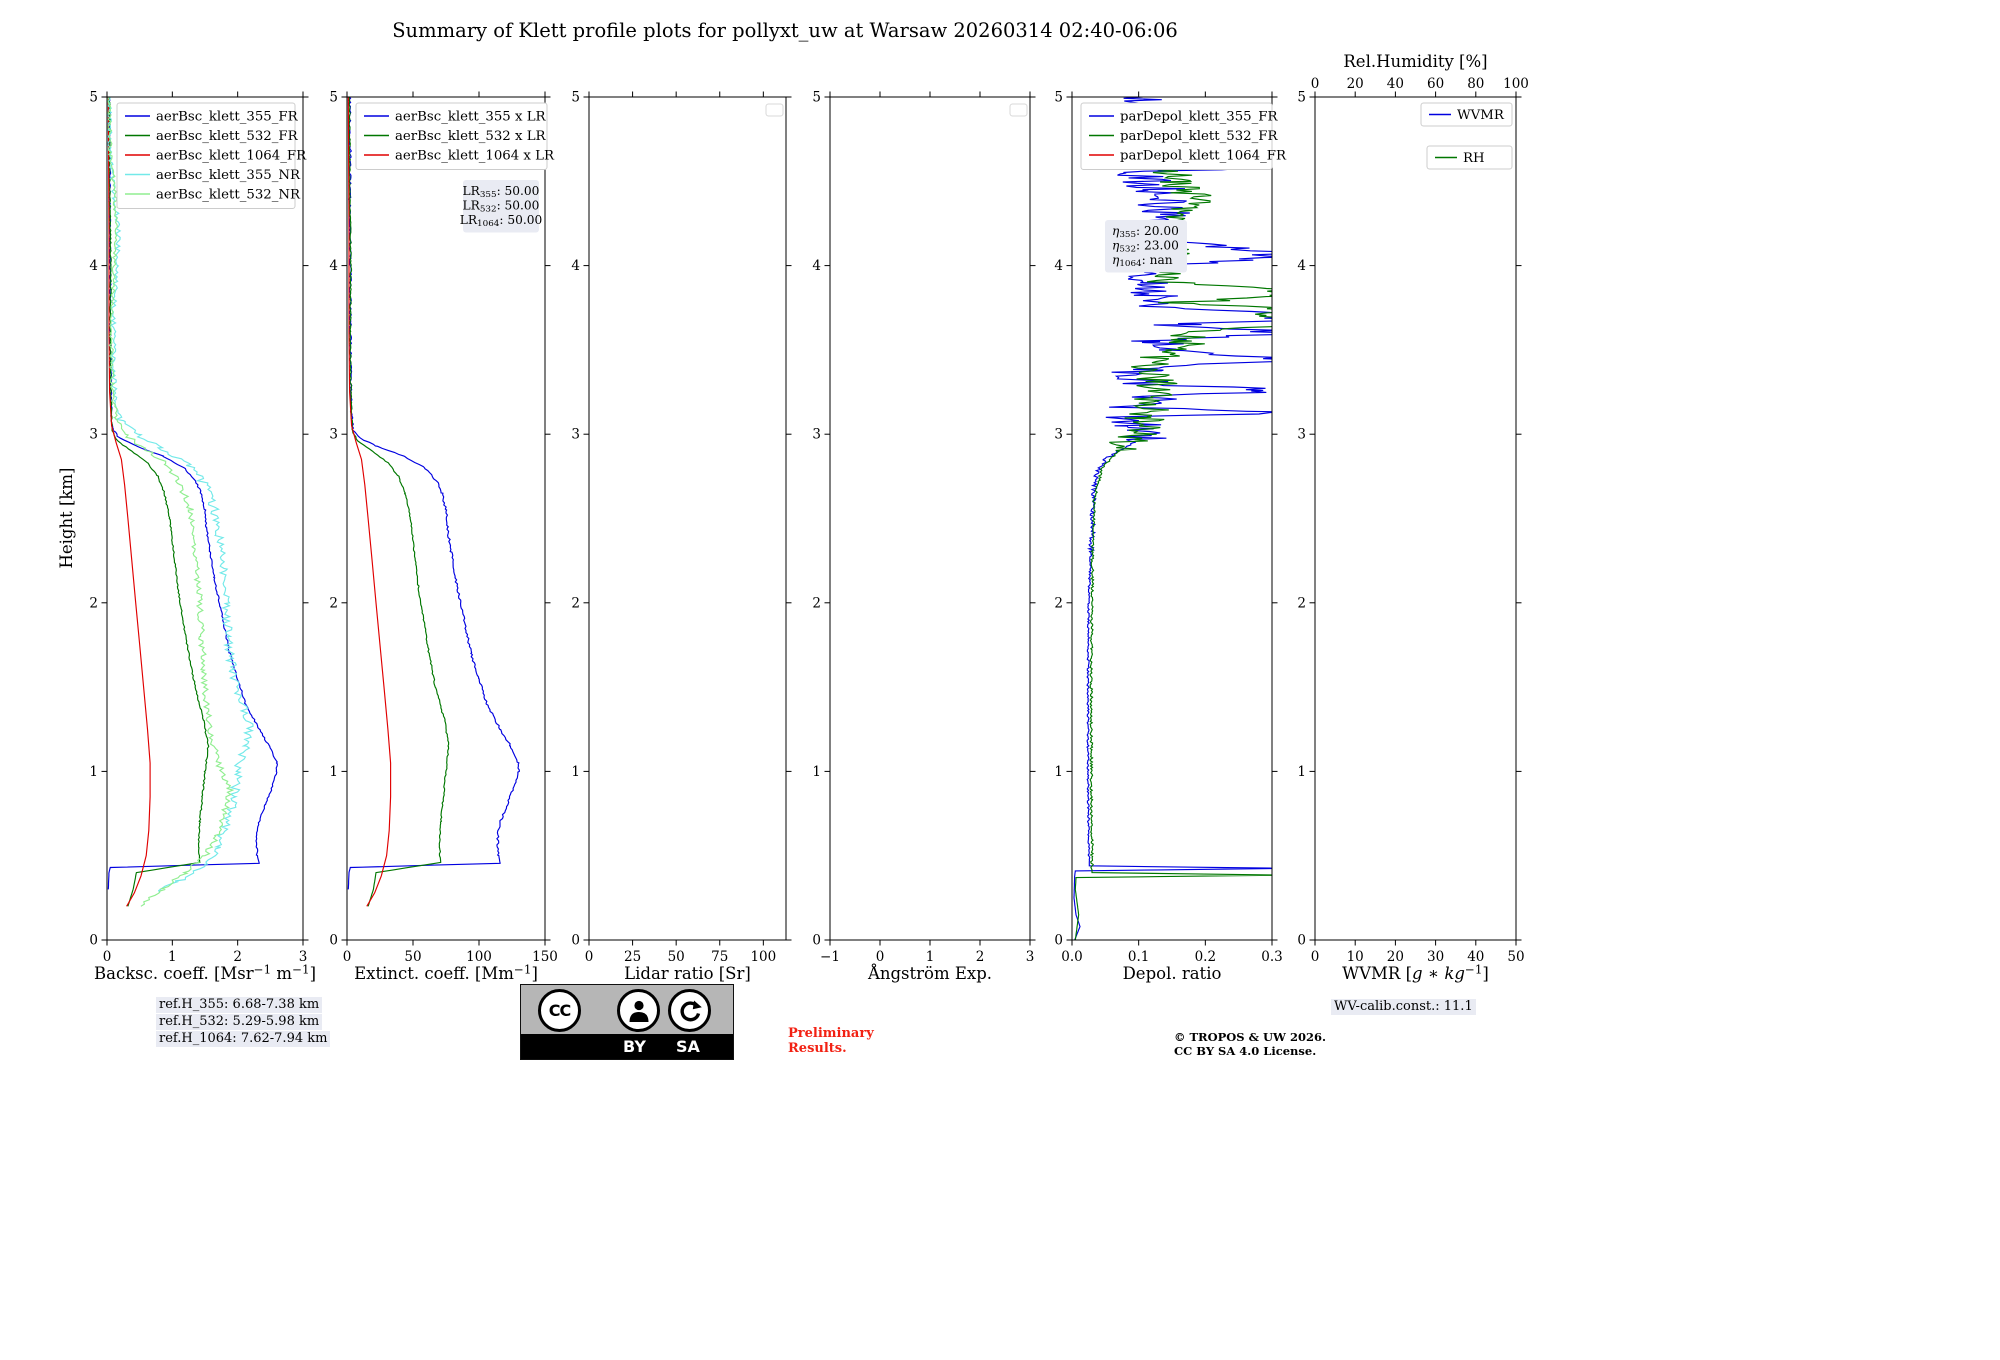 The image size is (2000, 1360). I want to click on copyright-line-2: CC BY SA 4.0 License., so click(1245, 1050).